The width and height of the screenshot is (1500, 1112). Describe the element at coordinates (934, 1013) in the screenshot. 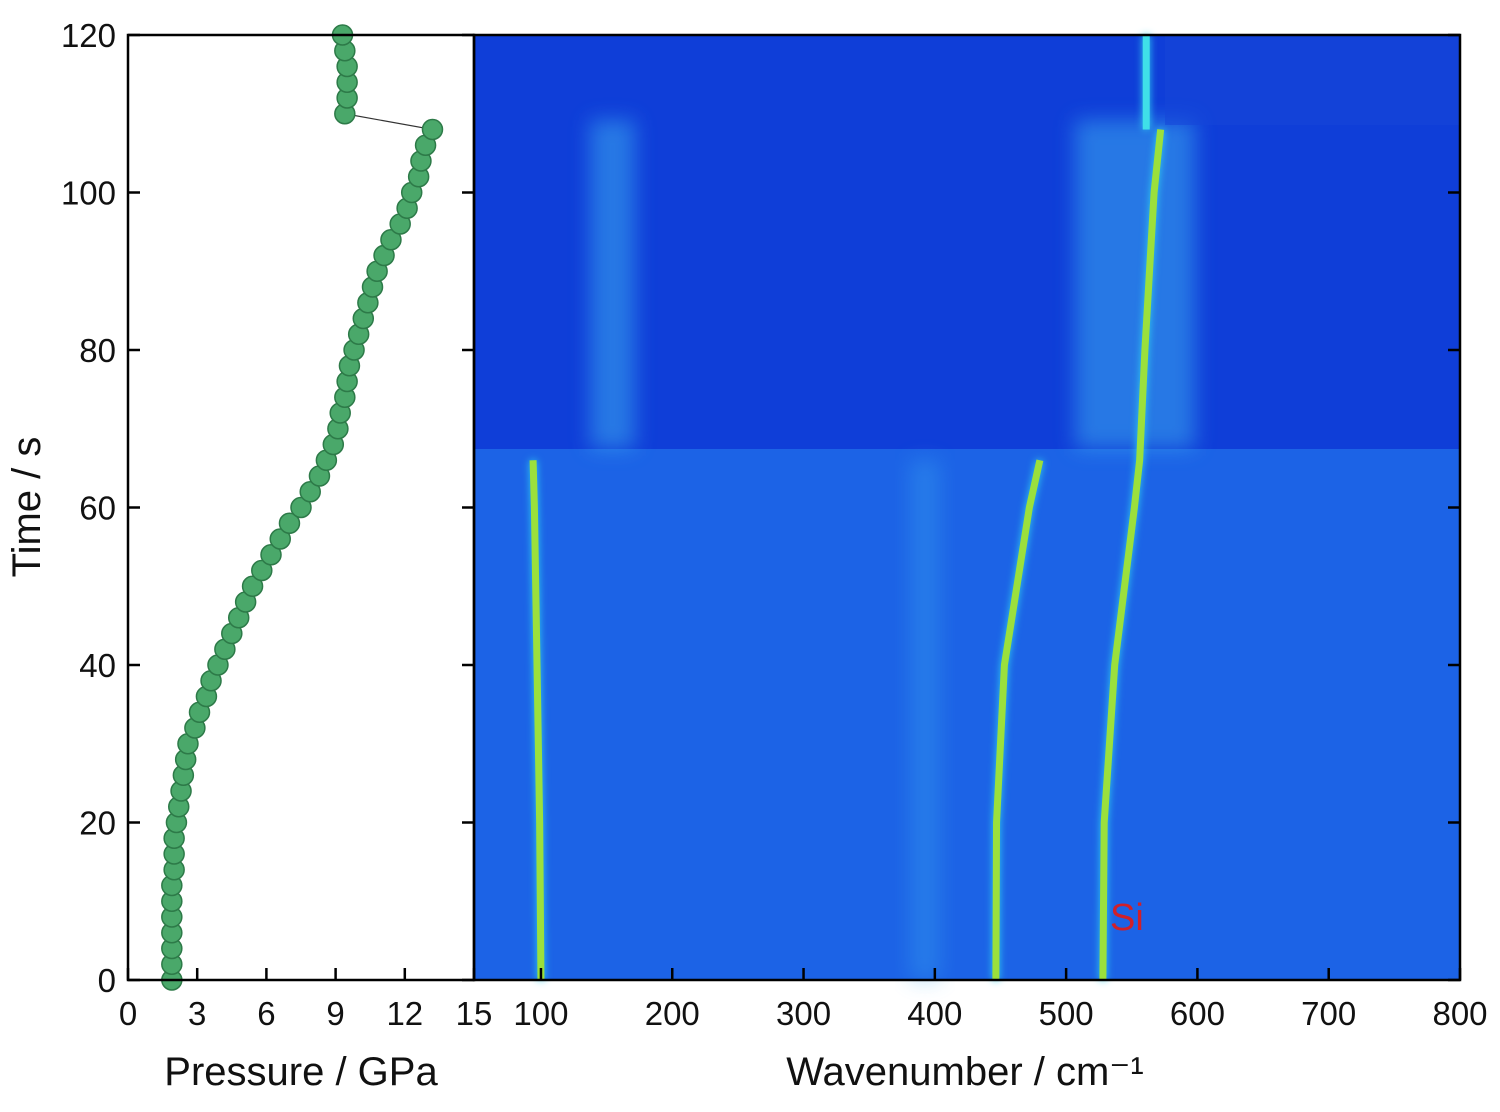

I see `x-tick-label: 400` at that location.